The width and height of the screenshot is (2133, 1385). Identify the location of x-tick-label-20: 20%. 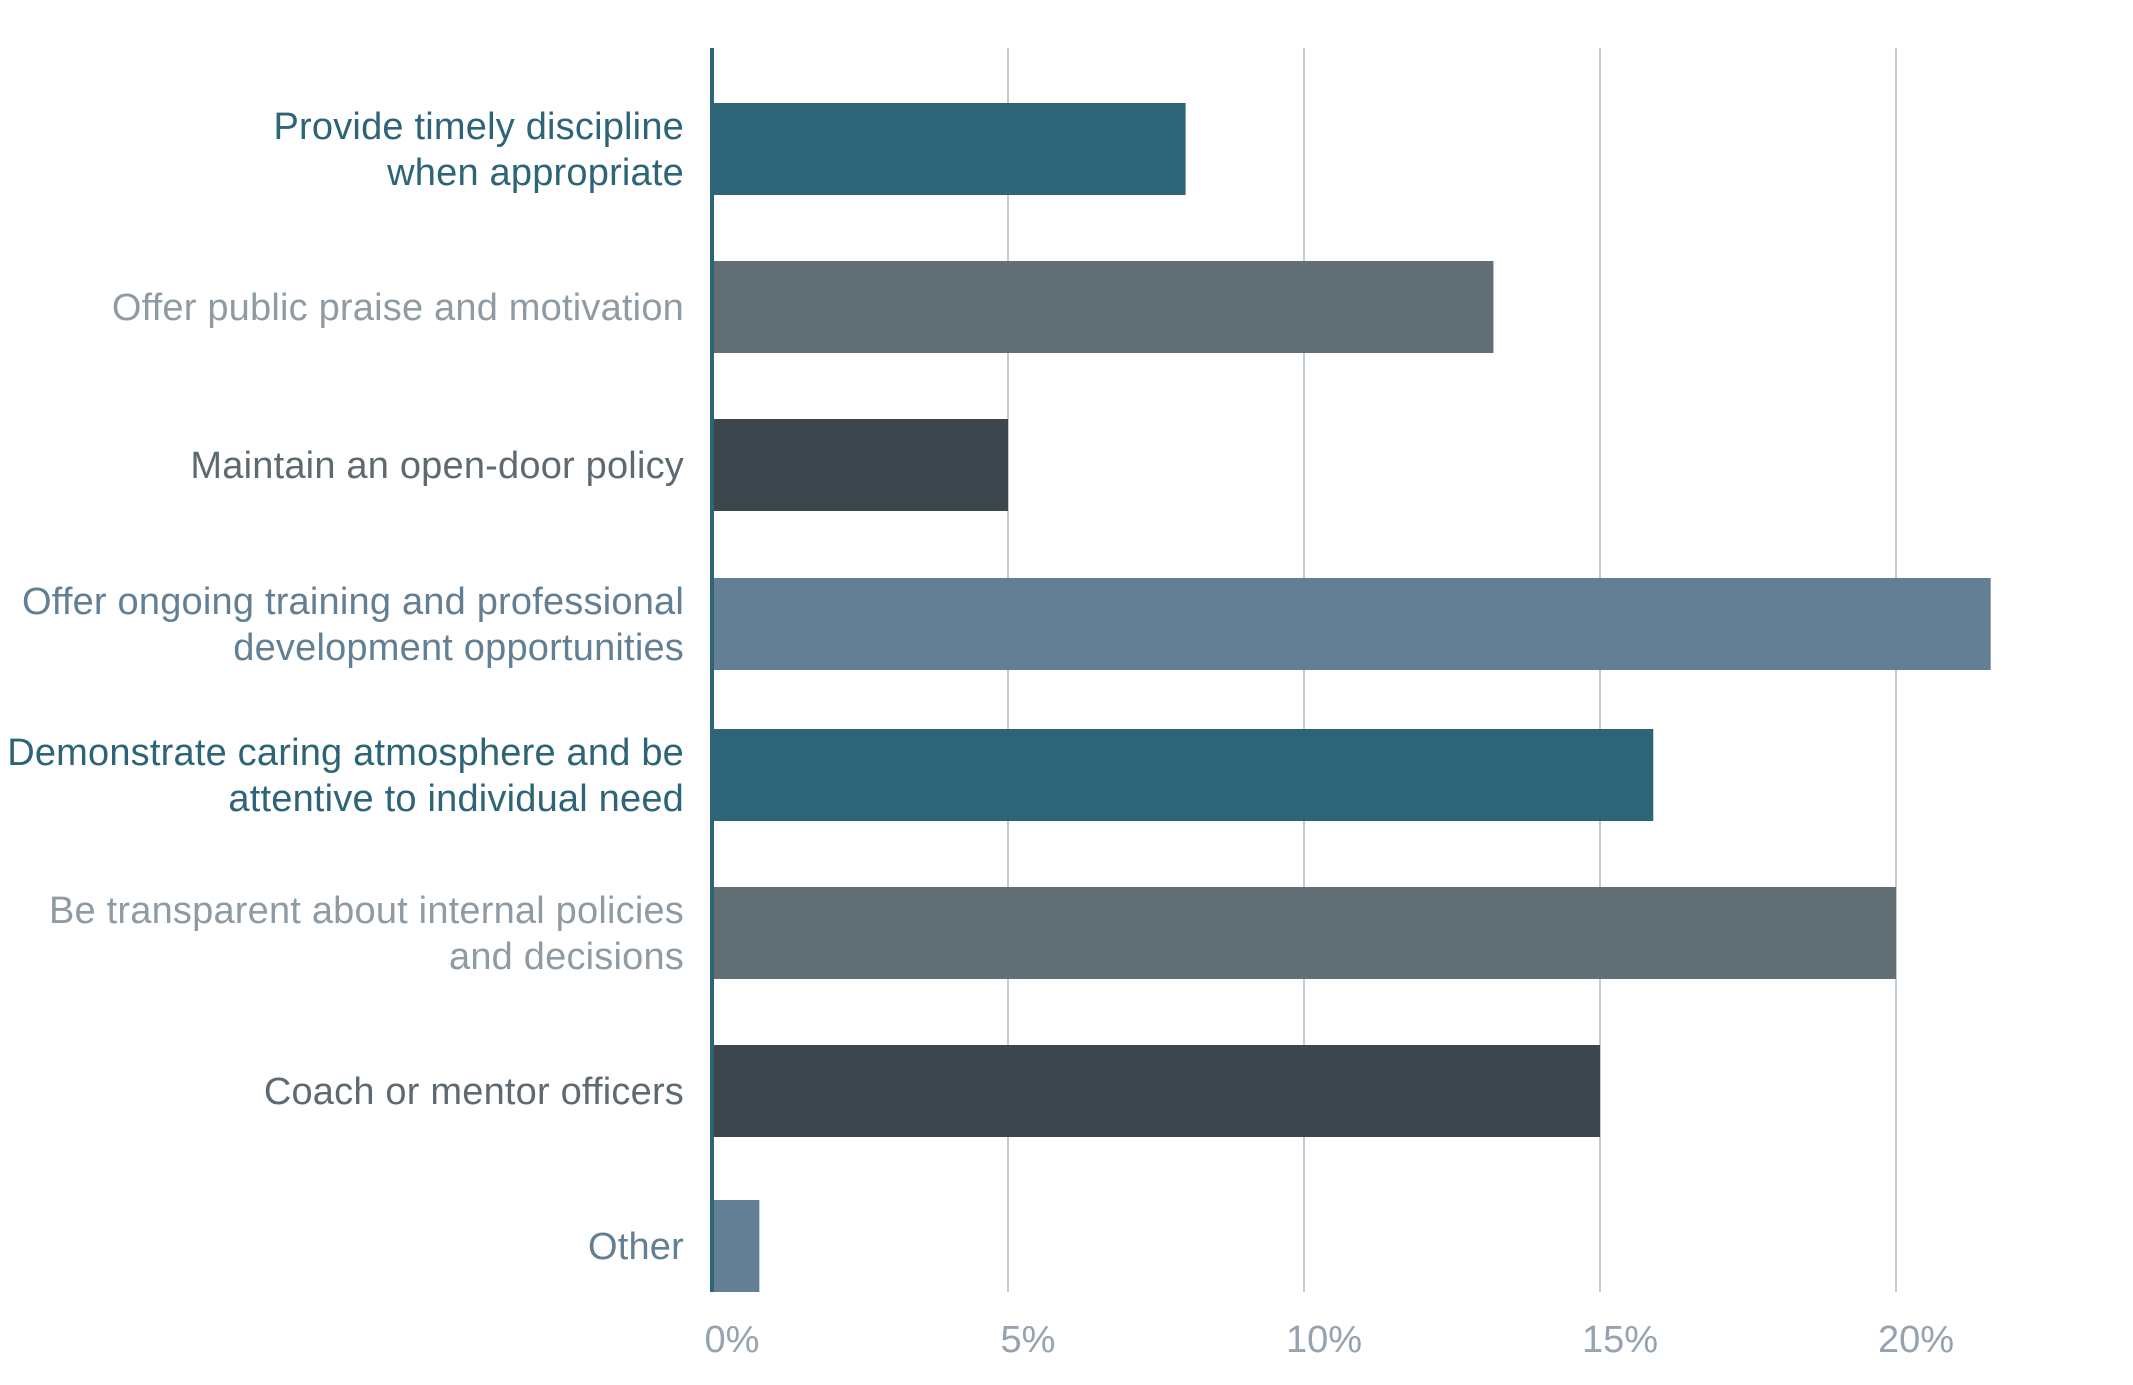
(1916, 1340).